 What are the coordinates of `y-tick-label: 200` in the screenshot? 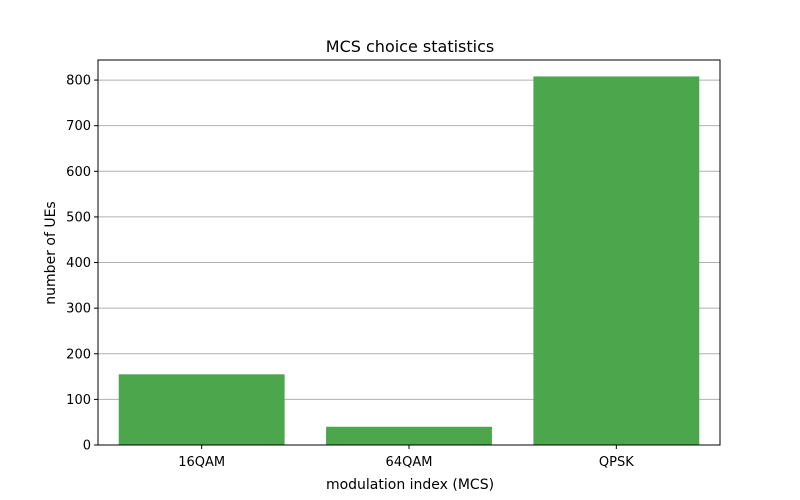 It's located at (78, 354).